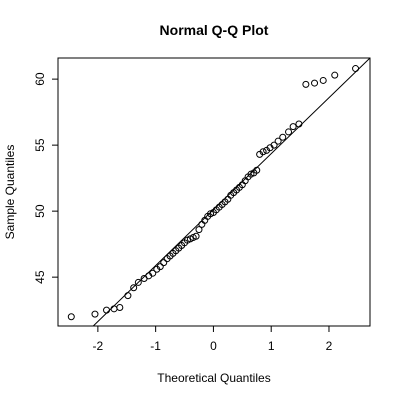 This screenshot has height=400, width=400. Describe the element at coordinates (98, 346) in the screenshot. I see `x-tick-label: -2` at that location.